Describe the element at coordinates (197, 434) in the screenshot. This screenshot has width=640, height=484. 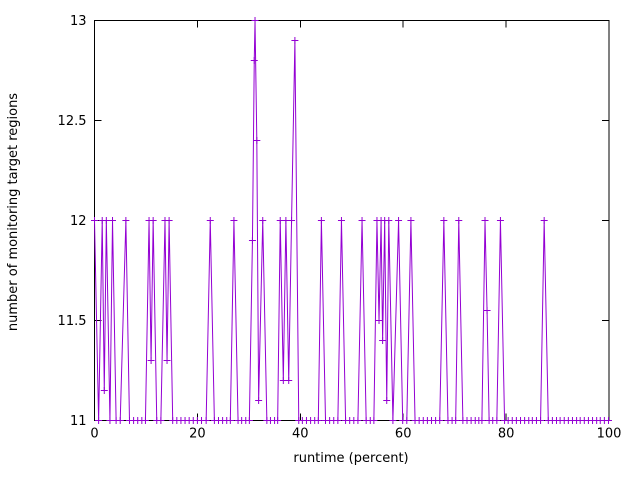
I see `x-tick-label: 20` at that location.